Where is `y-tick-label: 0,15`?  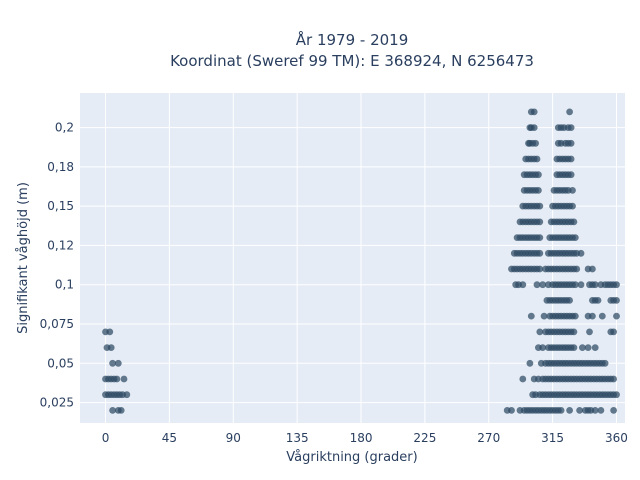
y-tick-label: 0,15 is located at coordinates (60, 206).